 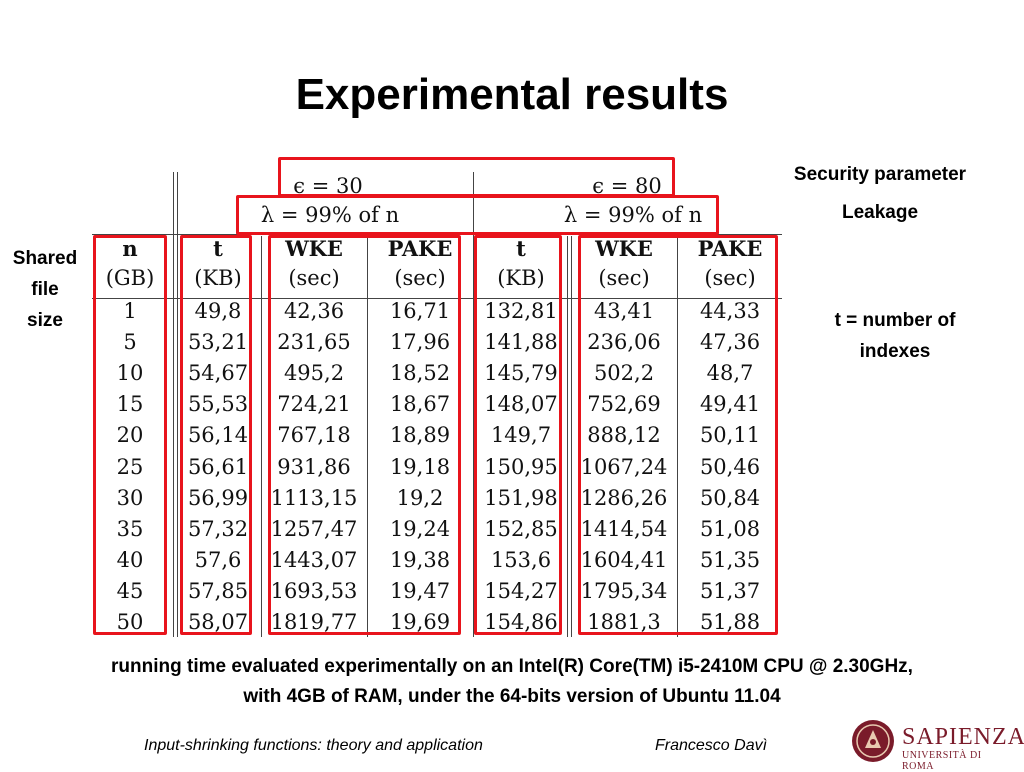 I want to click on table-cell: 1819,77, so click(x=314, y=622).